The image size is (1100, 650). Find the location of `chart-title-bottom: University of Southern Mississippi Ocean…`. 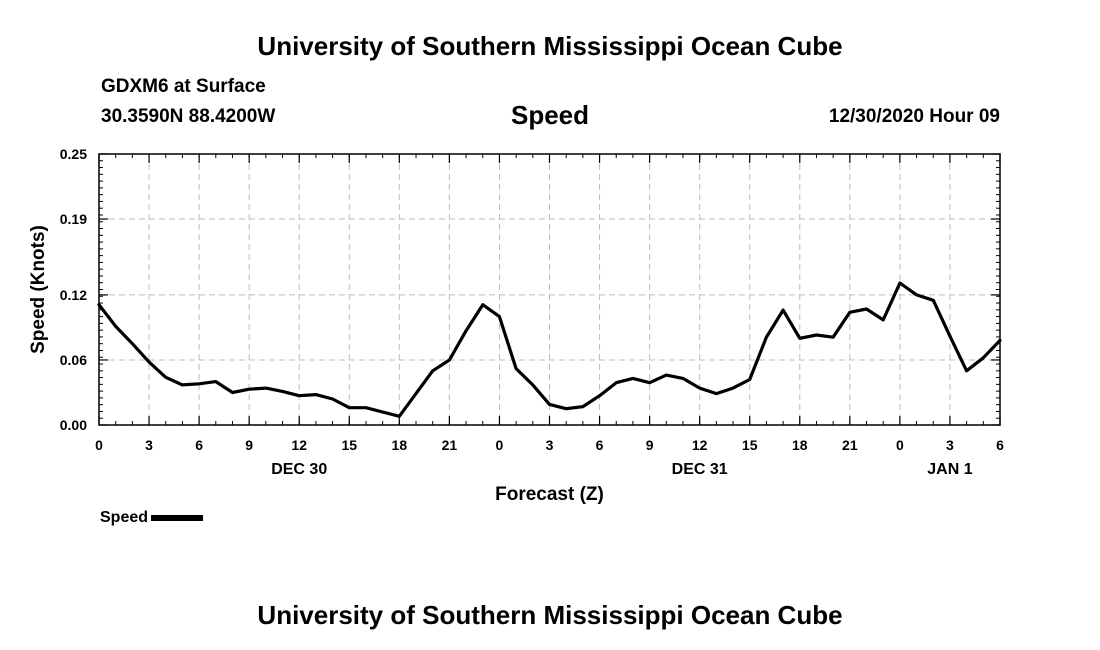

chart-title-bottom: University of Southern Mississippi Ocean… is located at coordinates (550, 615).